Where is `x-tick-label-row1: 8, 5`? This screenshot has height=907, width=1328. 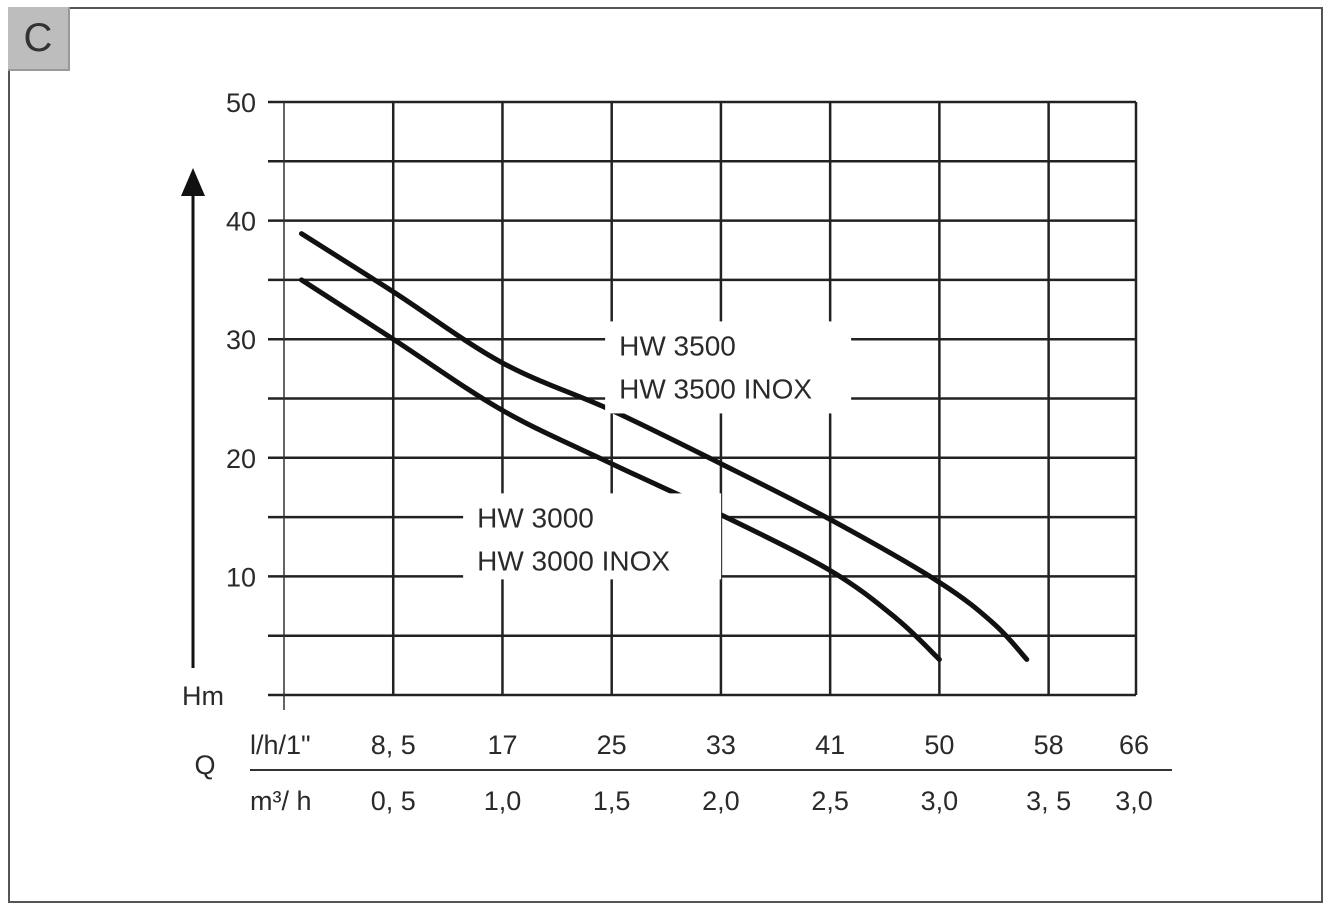 x-tick-label-row1: 8, 5 is located at coordinates (393, 745).